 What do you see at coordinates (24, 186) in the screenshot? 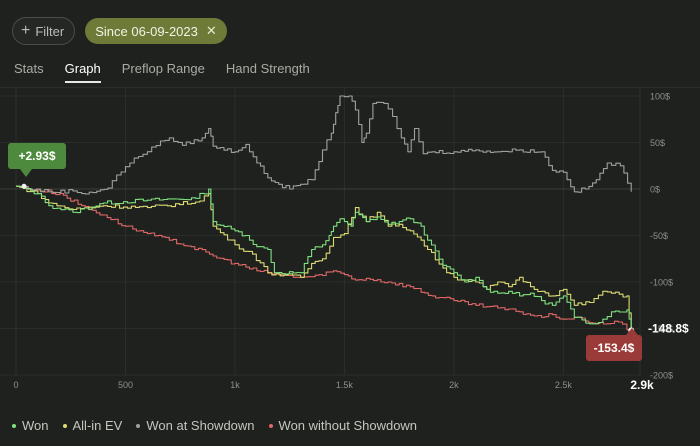
I see `start-point` at bounding box center [24, 186].